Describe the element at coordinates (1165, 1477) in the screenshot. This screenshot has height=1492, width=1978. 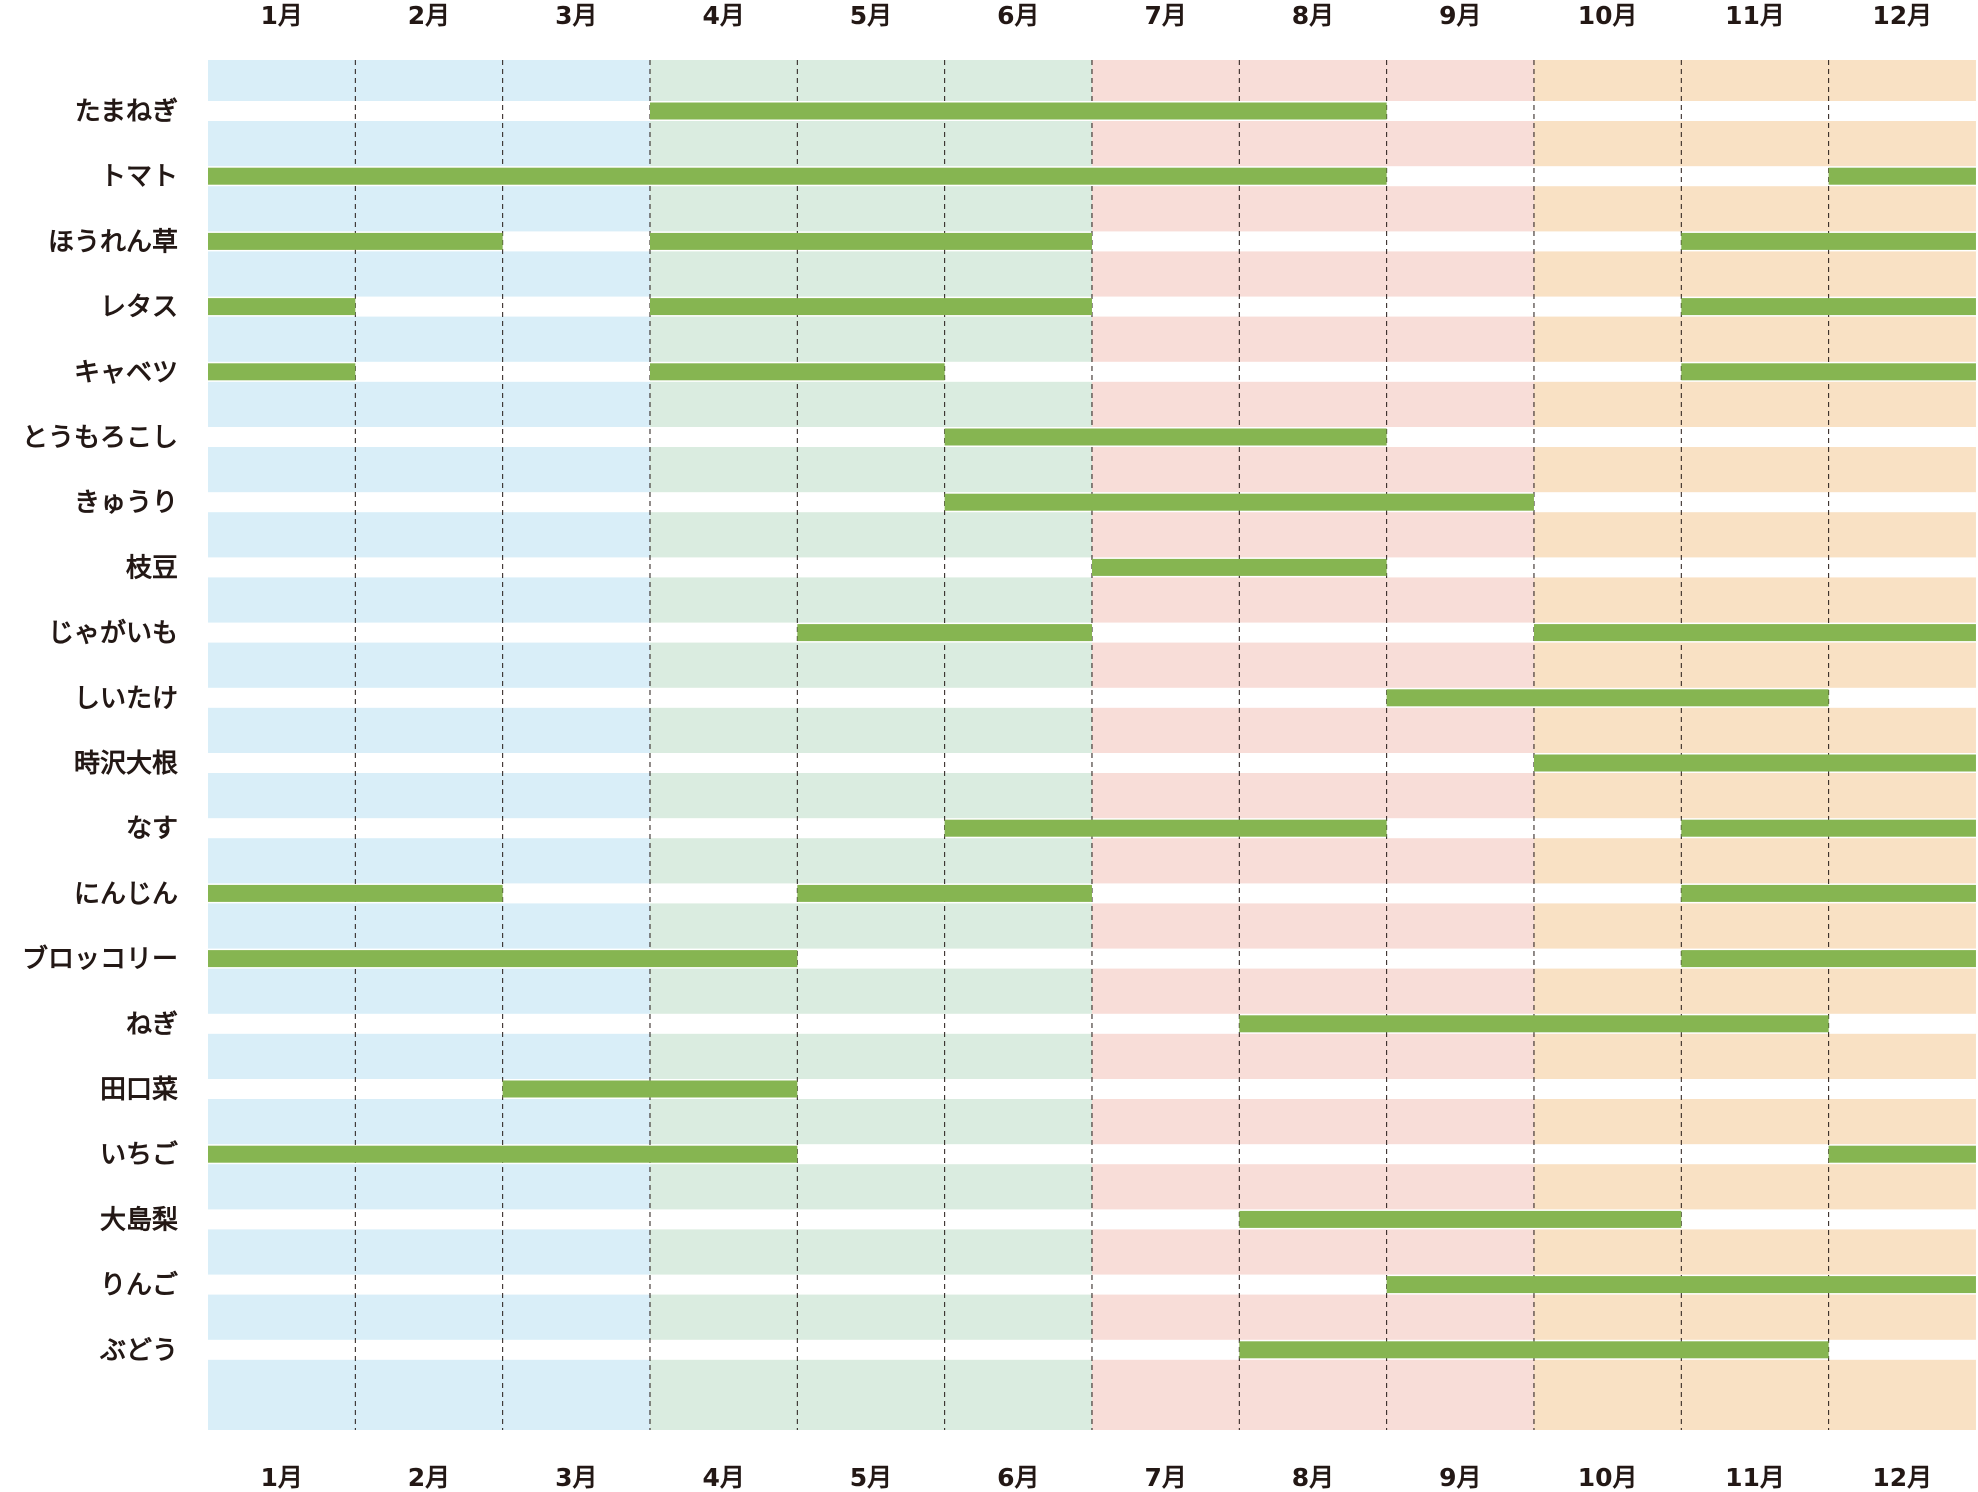
I see `bottom-month-label: 7月` at that location.